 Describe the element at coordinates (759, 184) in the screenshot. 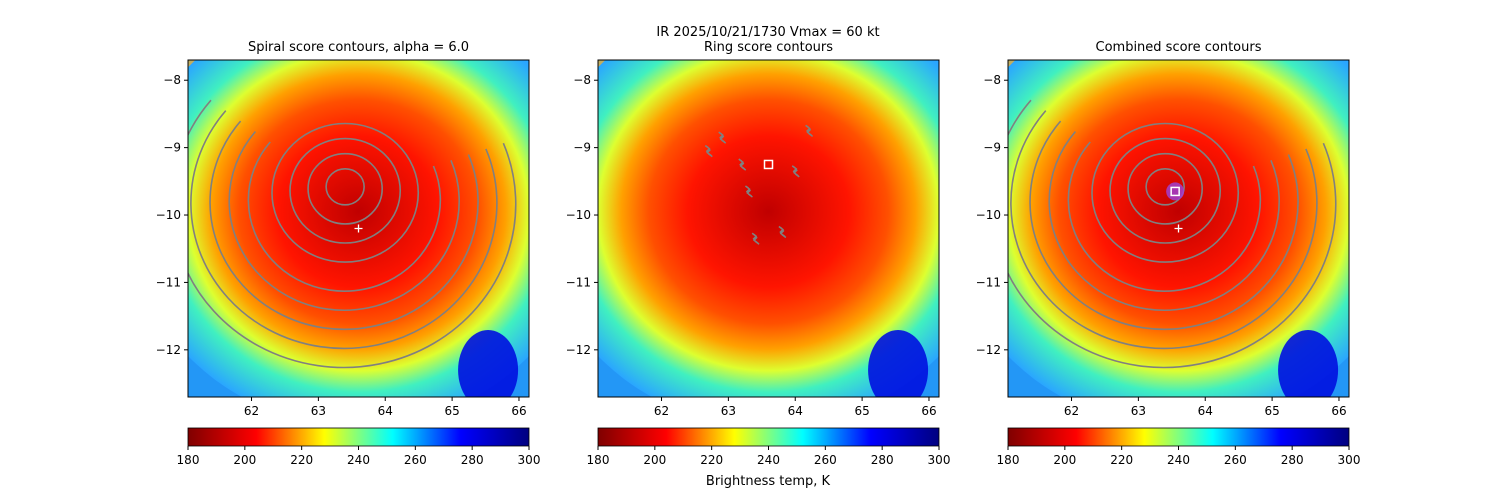

I see `ring-contours` at that location.